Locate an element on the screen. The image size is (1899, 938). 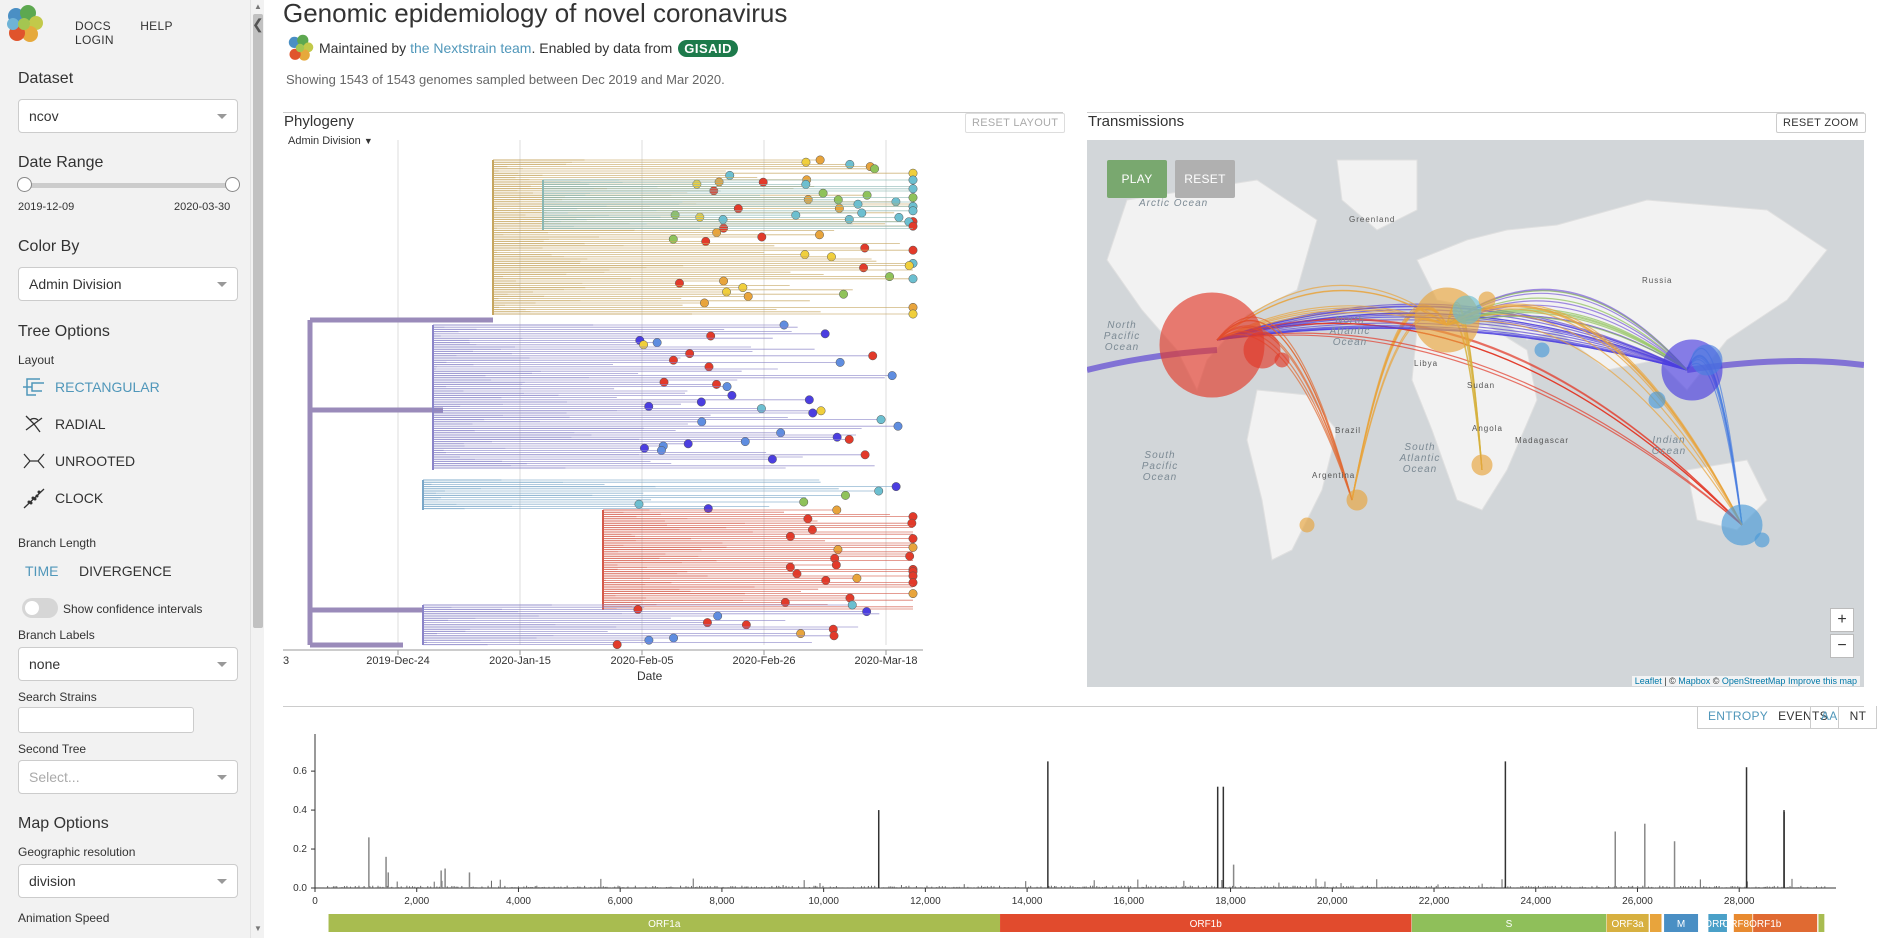
entropy-x-tick-label: 8,000 is located at coordinates (721, 901).